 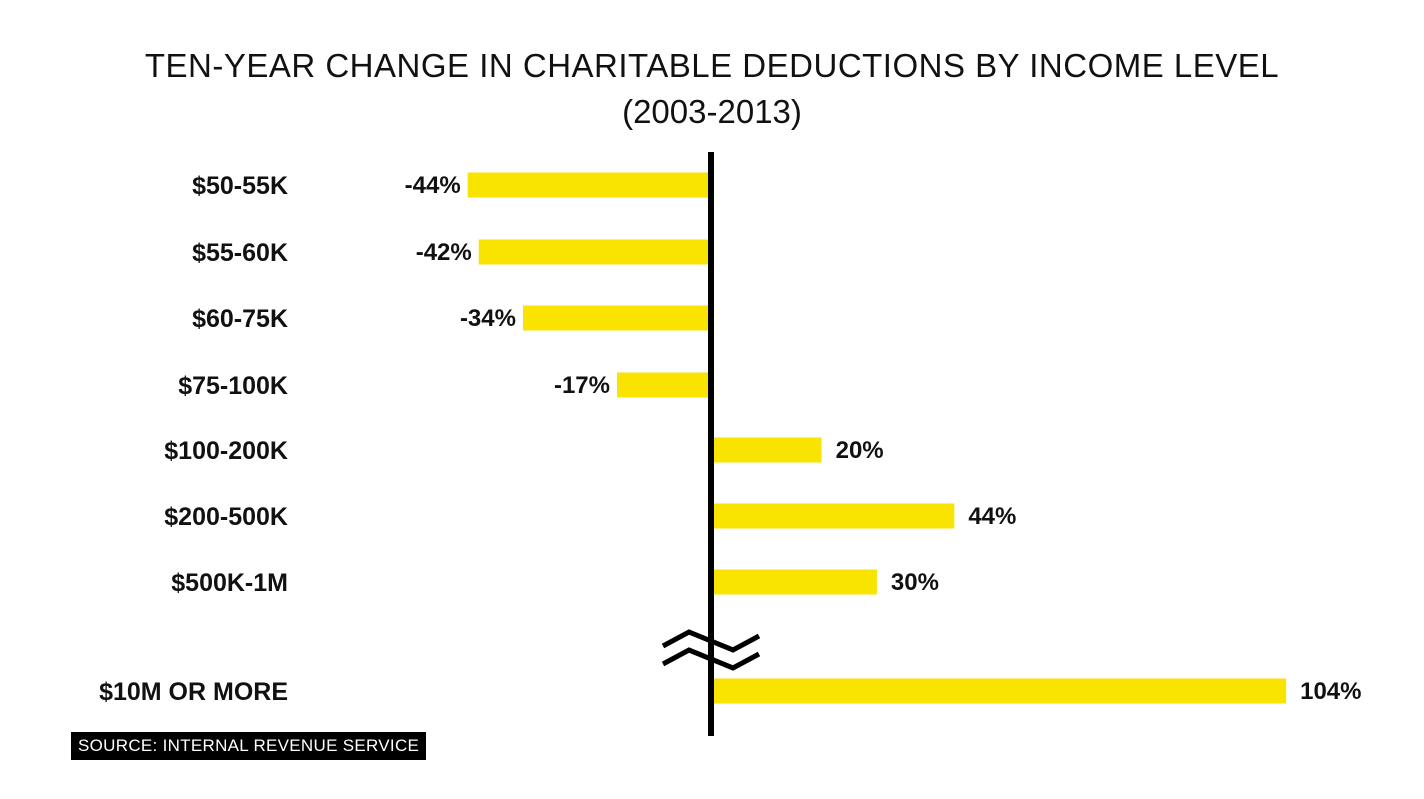 What do you see at coordinates (712, 111) in the screenshot?
I see `chart-subtitle: (2003-2013)` at bounding box center [712, 111].